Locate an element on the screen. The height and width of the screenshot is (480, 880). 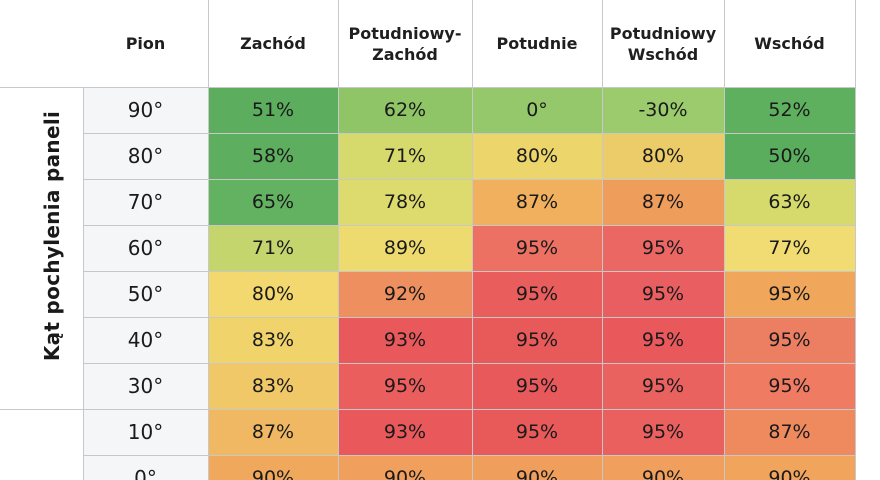
heatmap-cell: 65% is located at coordinates (273, 202).